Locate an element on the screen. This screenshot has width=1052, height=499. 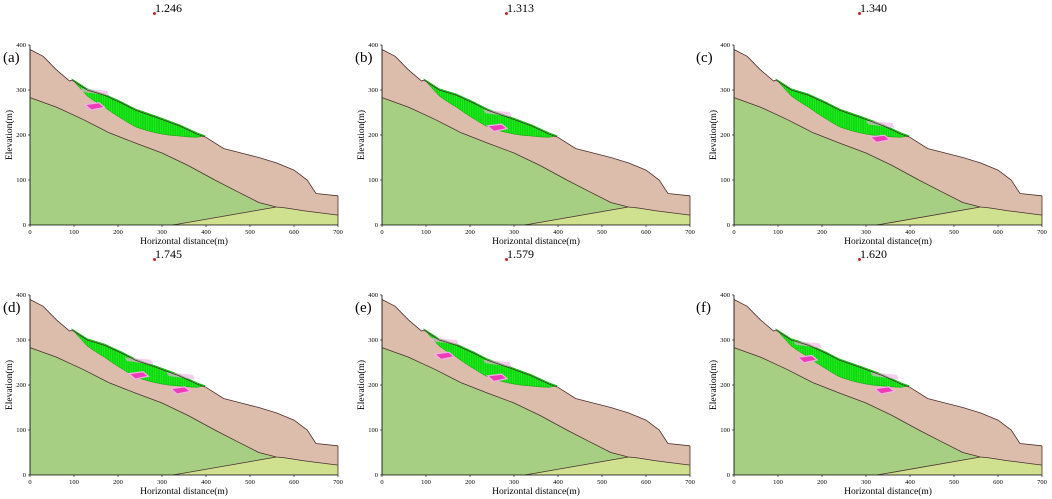
panel-label: (c) is located at coordinates (704, 58).